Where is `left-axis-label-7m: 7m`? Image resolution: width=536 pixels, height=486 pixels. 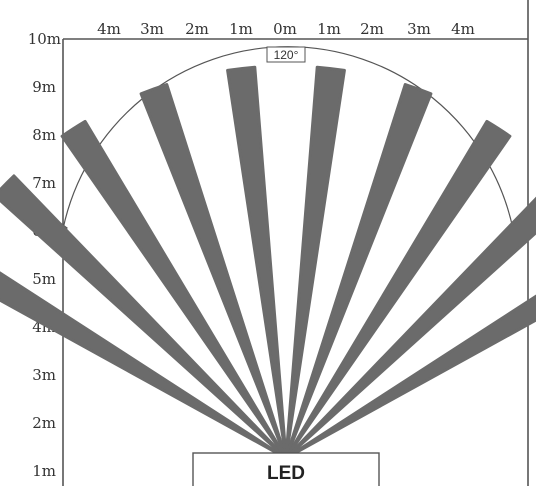
left-axis-label-7m: 7m is located at coordinates (44, 183).